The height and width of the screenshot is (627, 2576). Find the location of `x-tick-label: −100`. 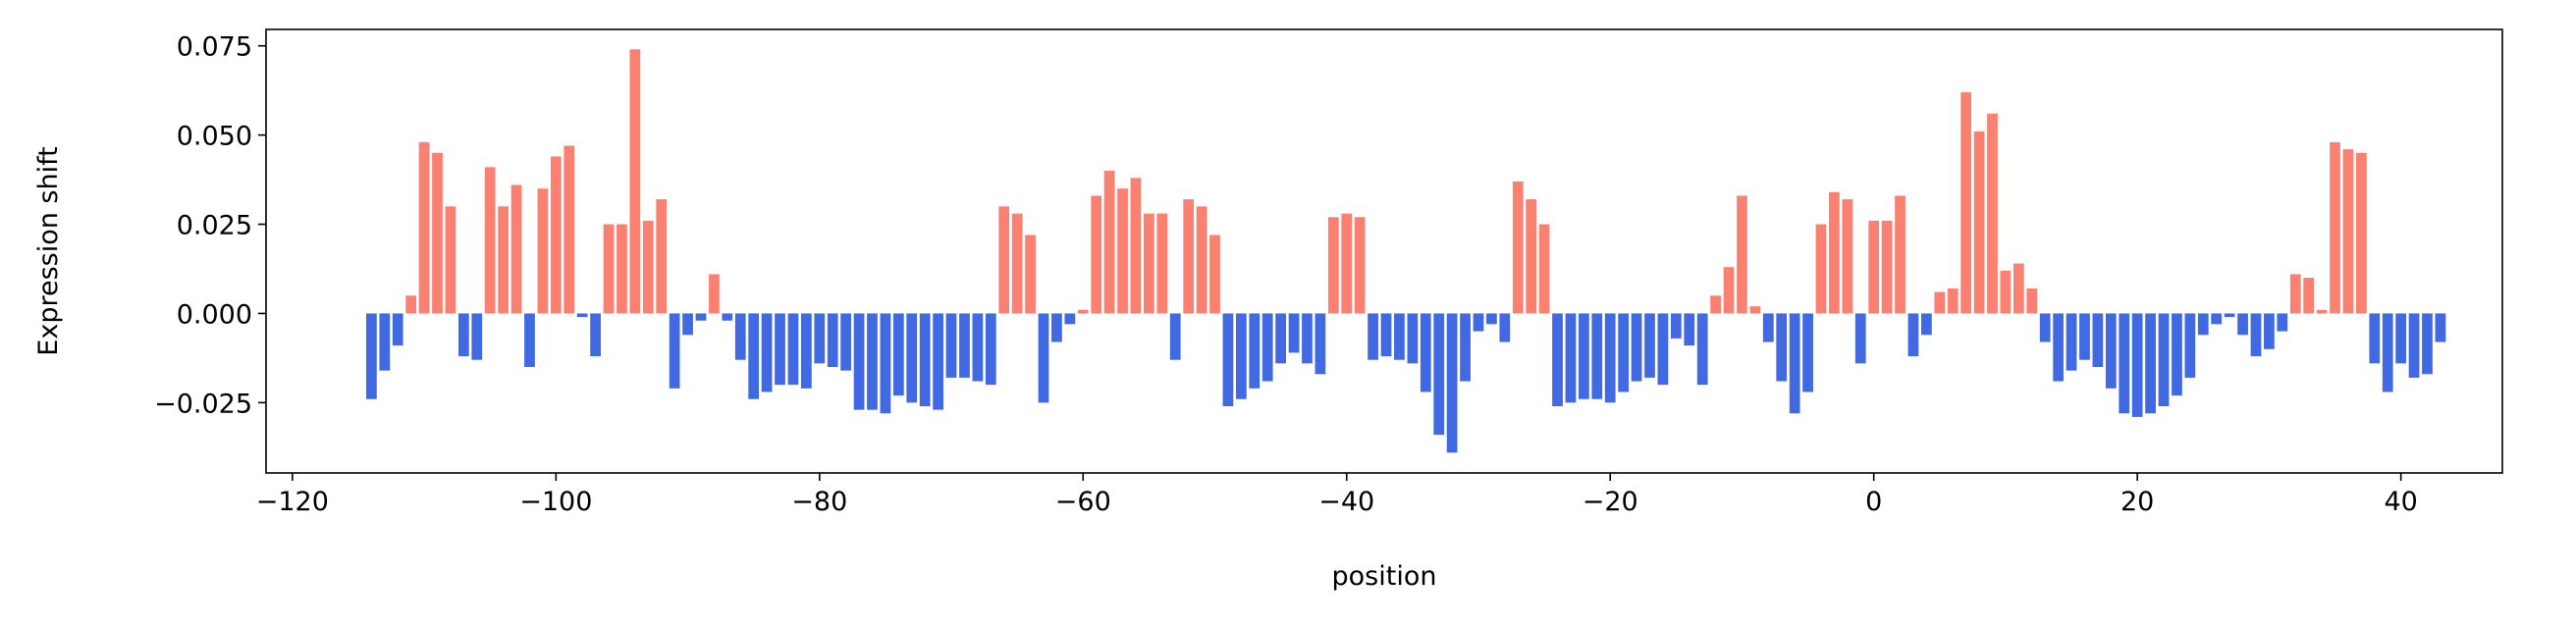

x-tick-label: −100 is located at coordinates (555, 502).